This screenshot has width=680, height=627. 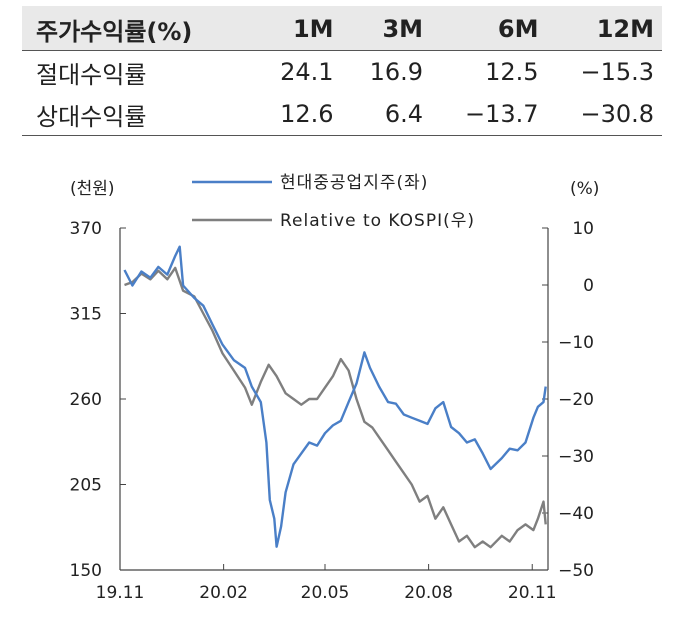 I want to click on row-label-relative: 상대수익률, so click(x=91, y=116).